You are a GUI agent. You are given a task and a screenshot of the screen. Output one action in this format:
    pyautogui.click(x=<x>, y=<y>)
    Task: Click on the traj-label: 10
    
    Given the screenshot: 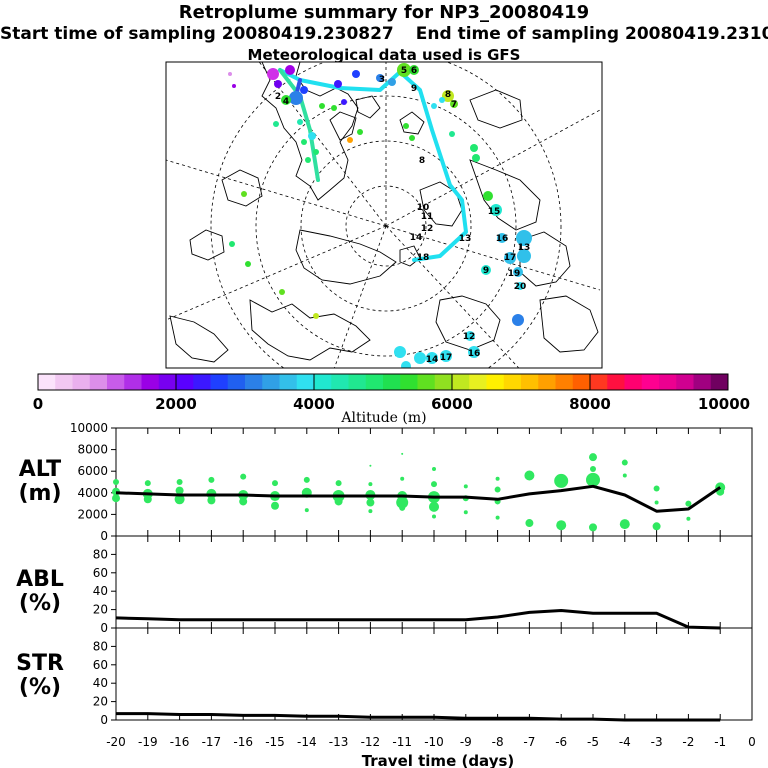 What is the action you would take?
    pyautogui.click(x=423, y=208)
    